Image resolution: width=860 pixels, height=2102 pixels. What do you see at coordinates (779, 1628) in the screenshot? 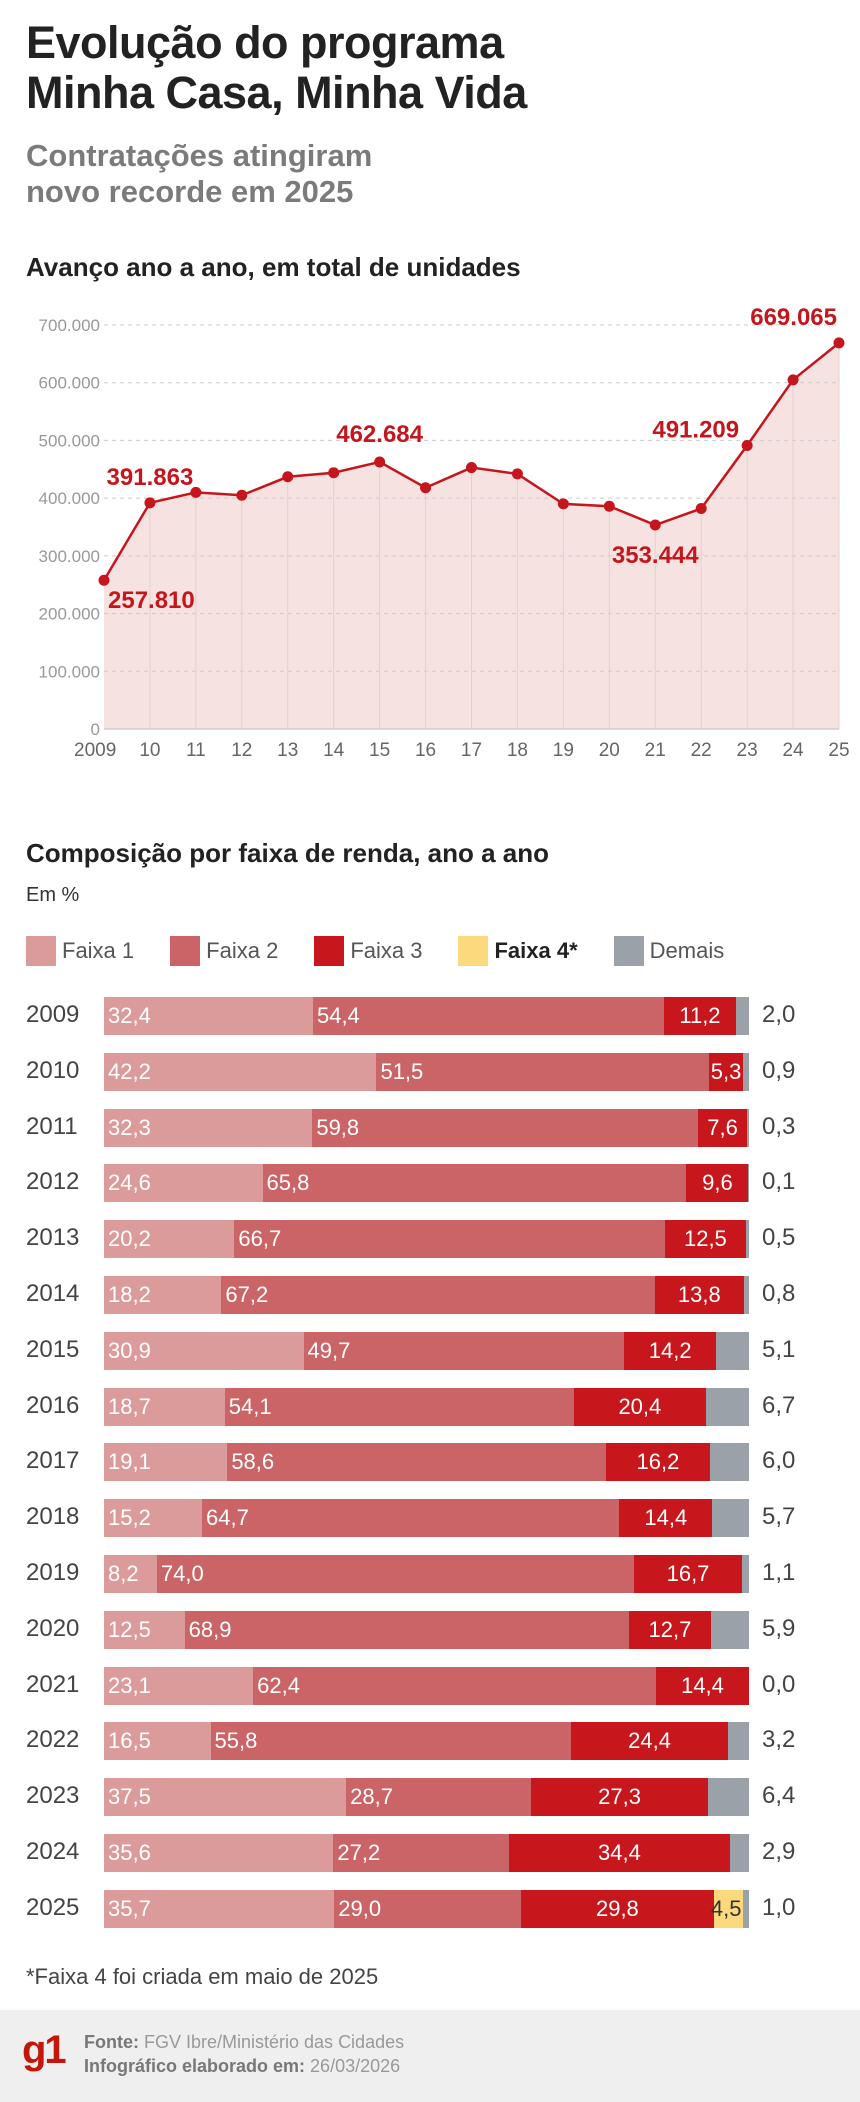
I see `demais-value: 5,9` at bounding box center [779, 1628].